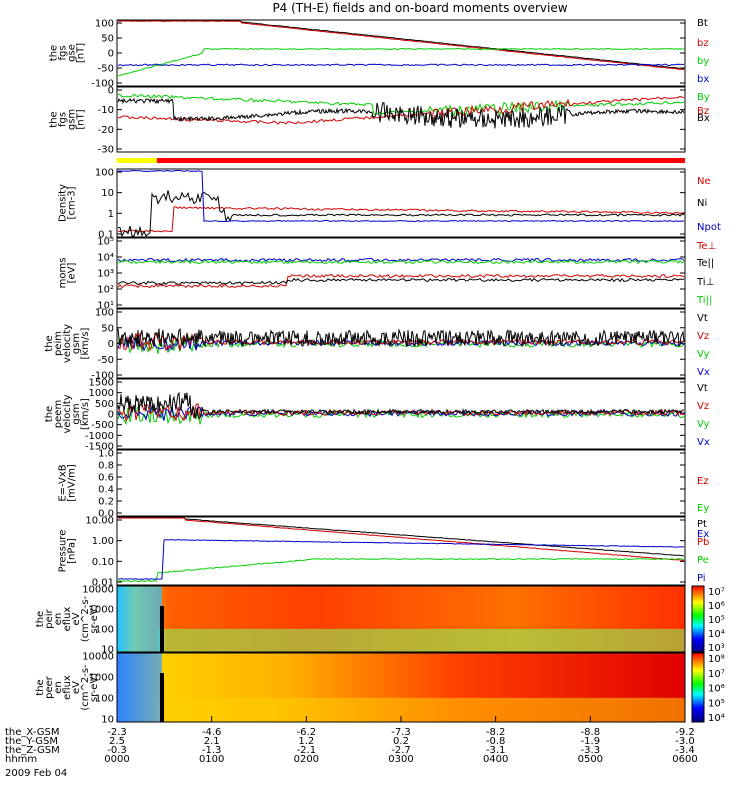 Image resolution: width=750 pixels, height=800 pixels. I want to click on colorbar-tick: 10³, so click(716, 648).